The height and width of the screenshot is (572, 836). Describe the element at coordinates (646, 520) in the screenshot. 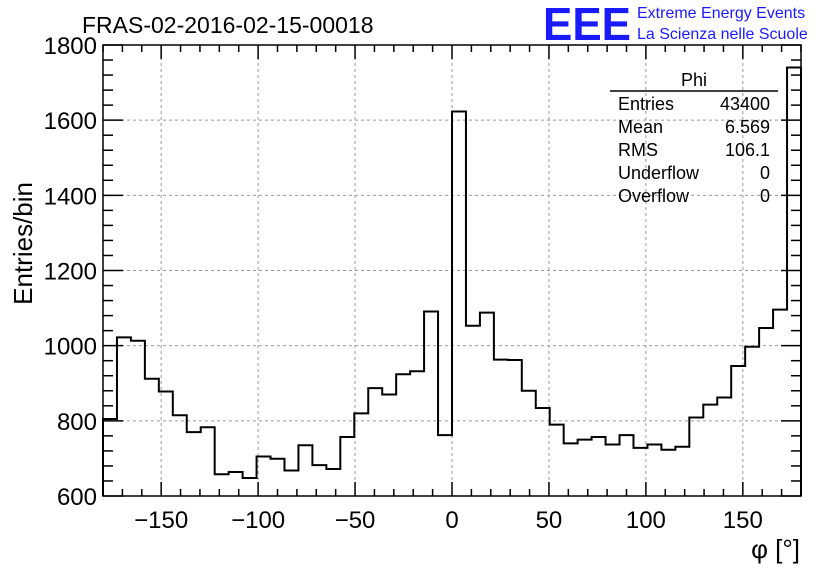

I see `x-tick-label: 100` at that location.